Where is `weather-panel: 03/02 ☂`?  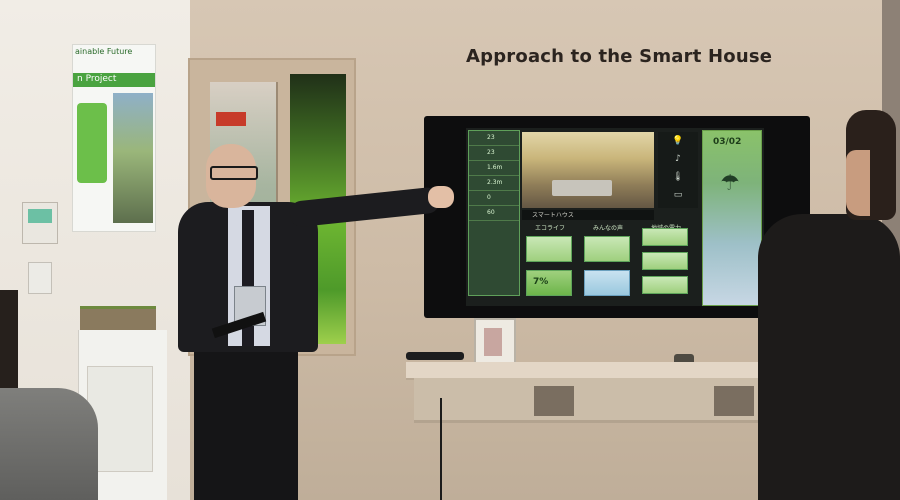
weather-panel: 03/02 ☂ is located at coordinates (732, 218).